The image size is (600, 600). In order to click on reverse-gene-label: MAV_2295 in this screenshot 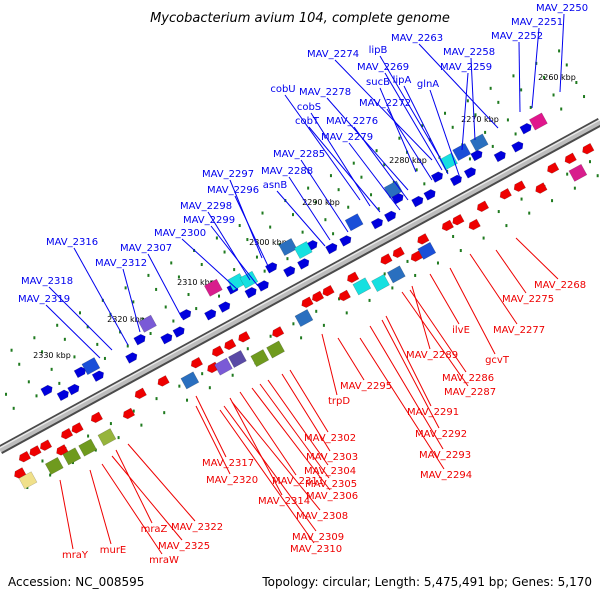, I will do `click(366, 386)`.